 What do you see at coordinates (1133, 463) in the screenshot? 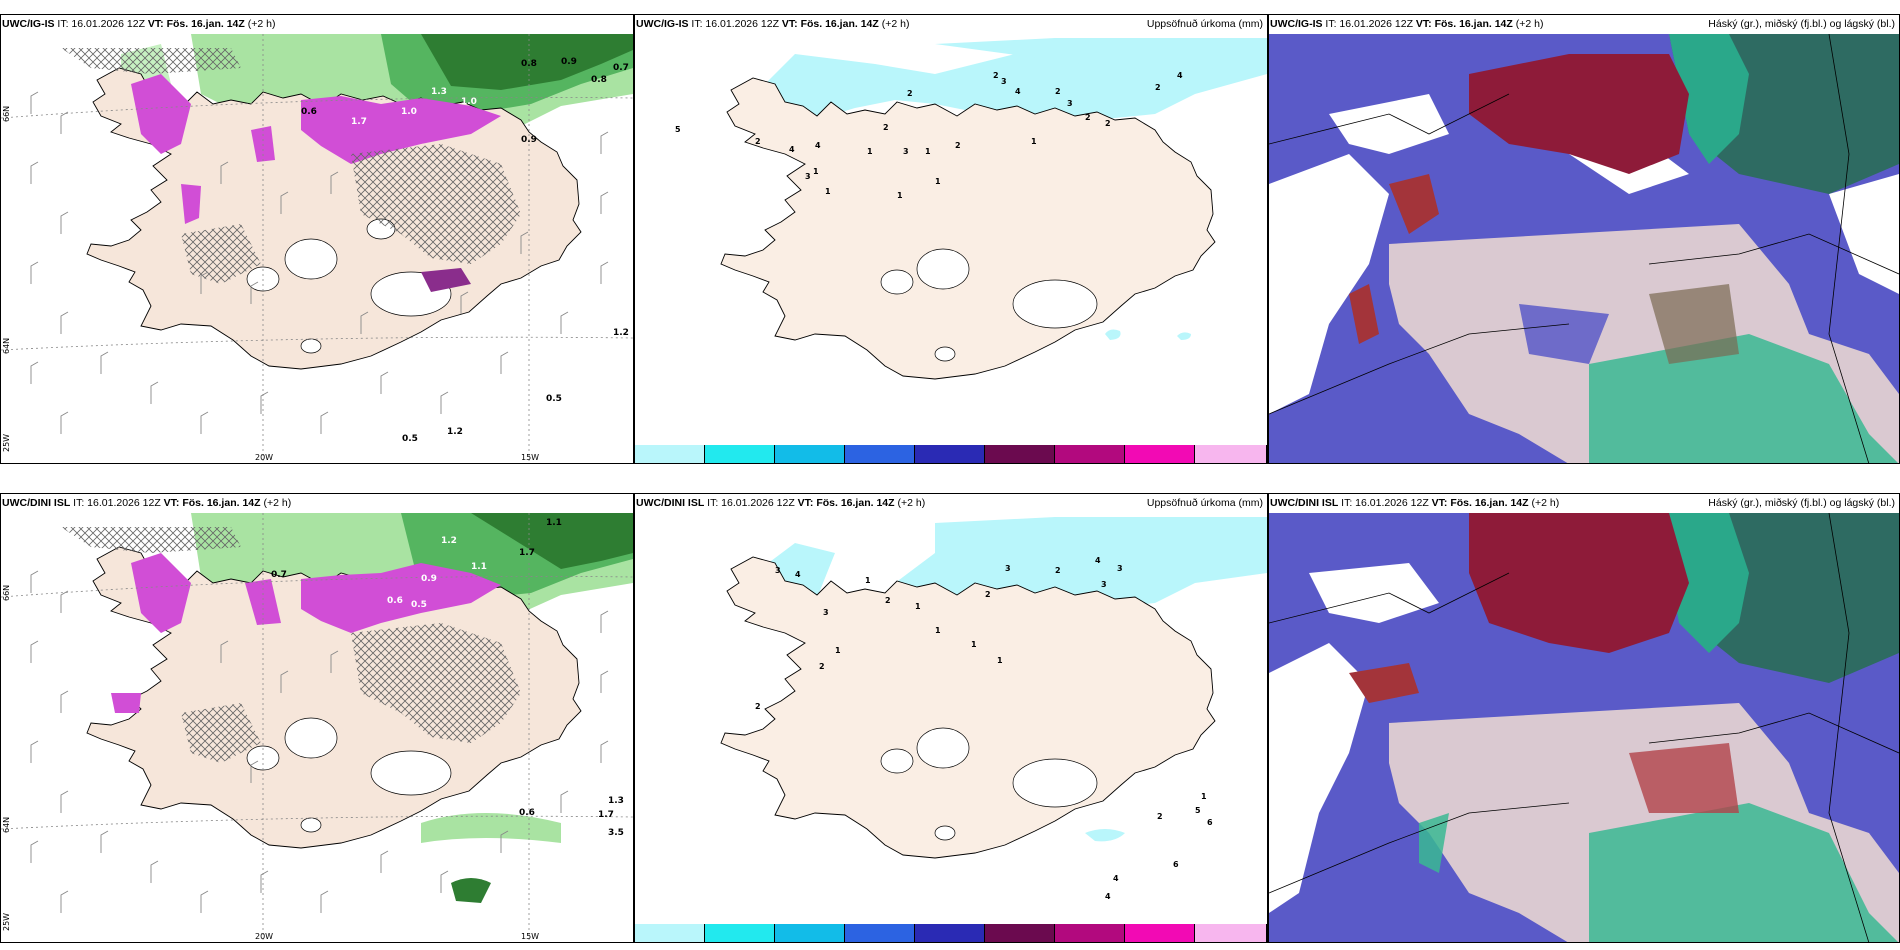
I see `colorbar-label: 200` at bounding box center [1133, 463].